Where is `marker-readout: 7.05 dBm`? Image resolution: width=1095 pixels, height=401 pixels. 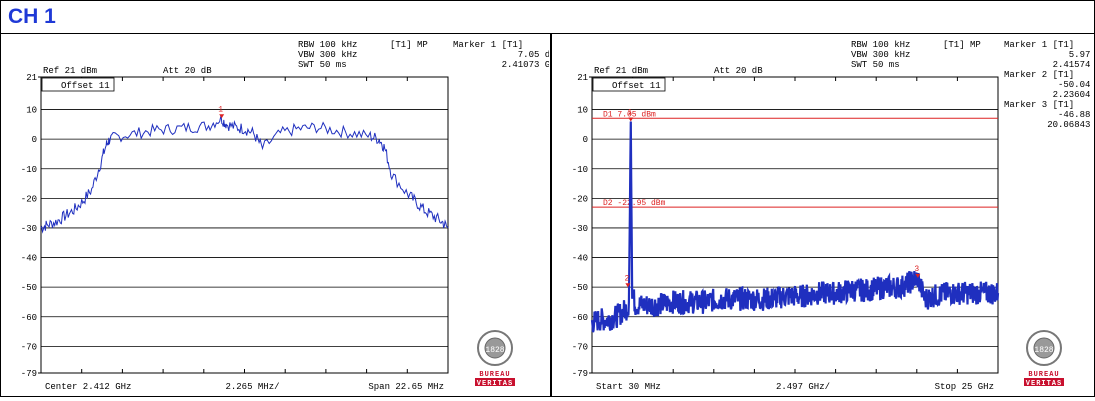 marker-readout: 7.05 dBm is located at coordinates (533, 55).